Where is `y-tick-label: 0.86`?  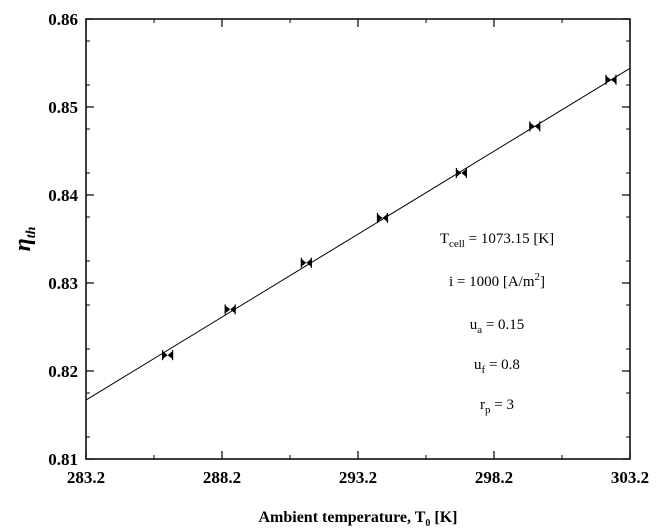 y-tick-label: 0.86 is located at coordinates (63, 19).